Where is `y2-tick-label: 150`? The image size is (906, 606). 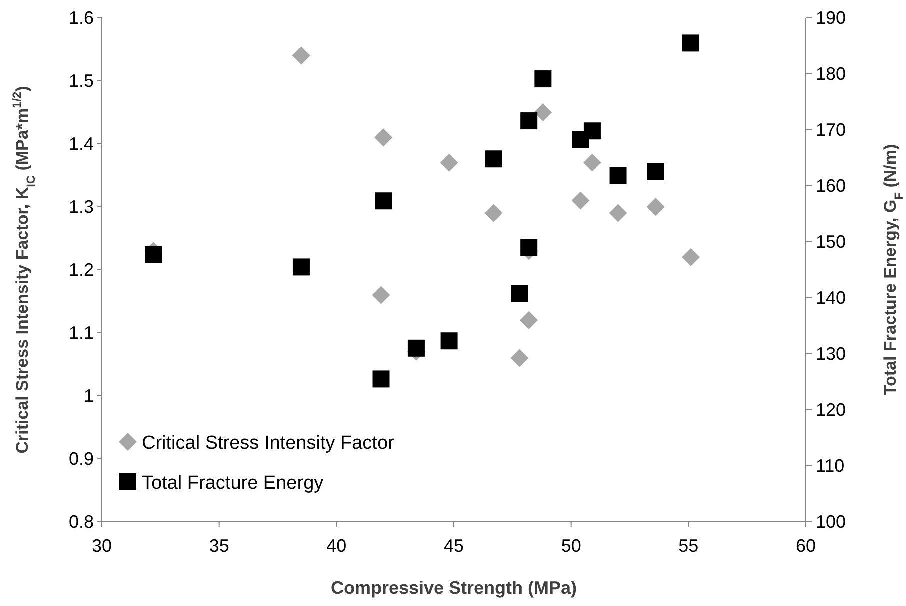
y2-tick-label: 150 is located at coordinates (831, 242).